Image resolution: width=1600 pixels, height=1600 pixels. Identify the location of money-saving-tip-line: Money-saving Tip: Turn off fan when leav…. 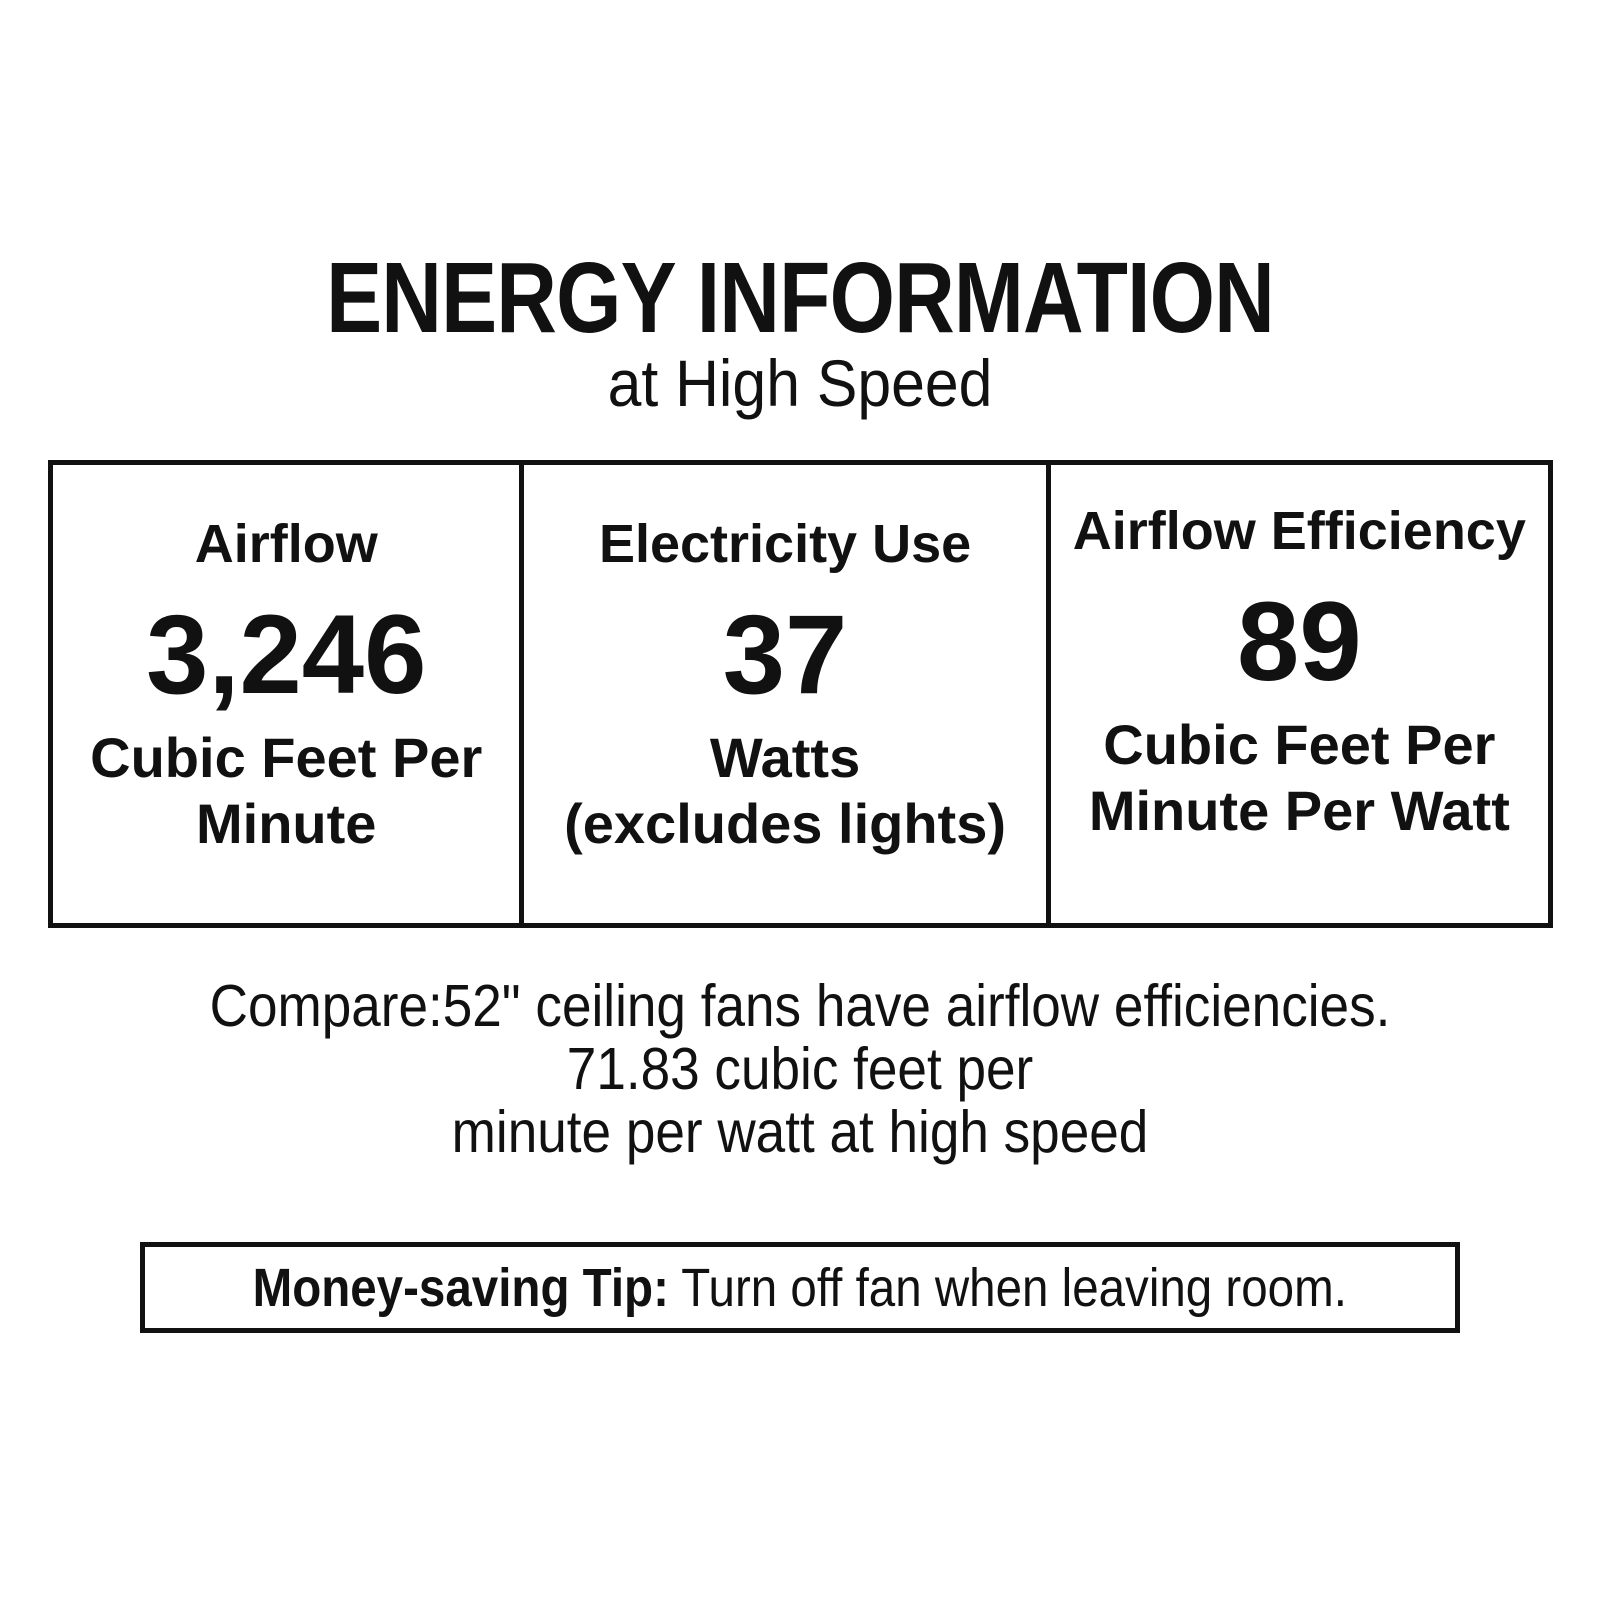
(800, 1288).